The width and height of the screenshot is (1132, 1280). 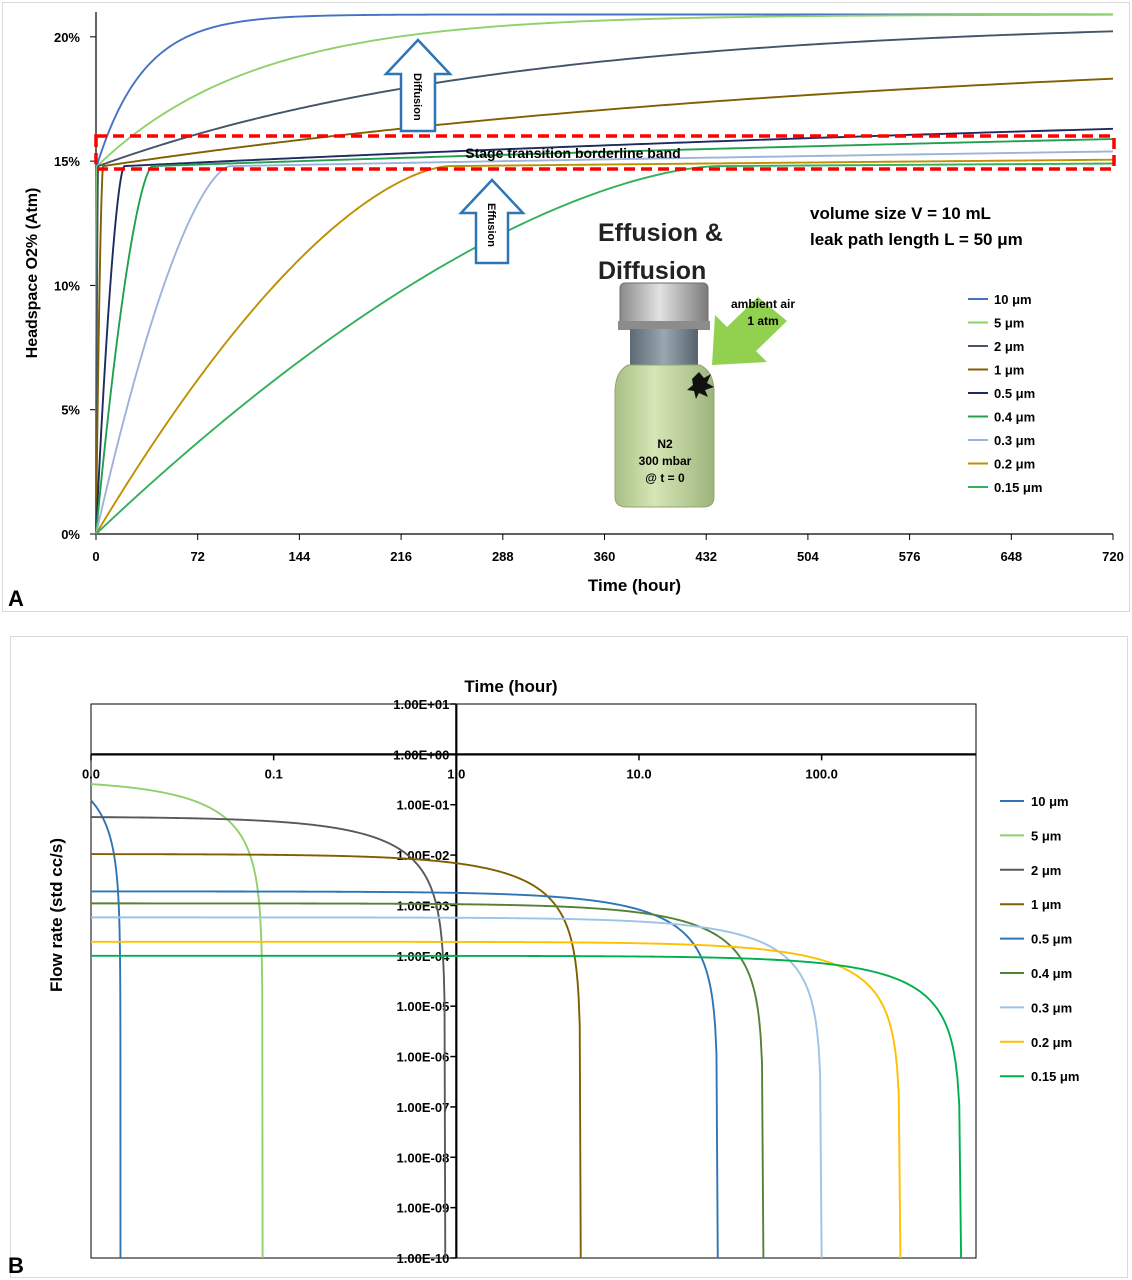 What do you see at coordinates (421, 754) in the screenshot?
I see `y-tick-label: 1.00E+00` at bounding box center [421, 754].